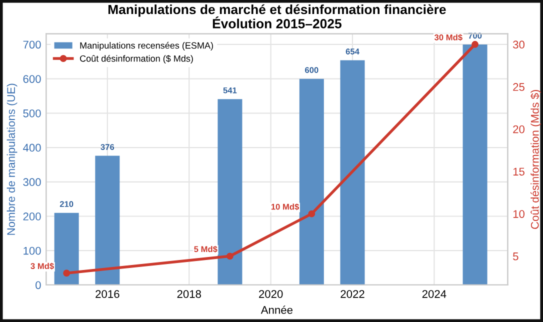 This screenshot has height=322, width=543. What do you see at coordinates (12, 159) in the screenshot?
I see `y-axis-title: Nombre de manipulations (UE)` at bounding box center [12, 159].